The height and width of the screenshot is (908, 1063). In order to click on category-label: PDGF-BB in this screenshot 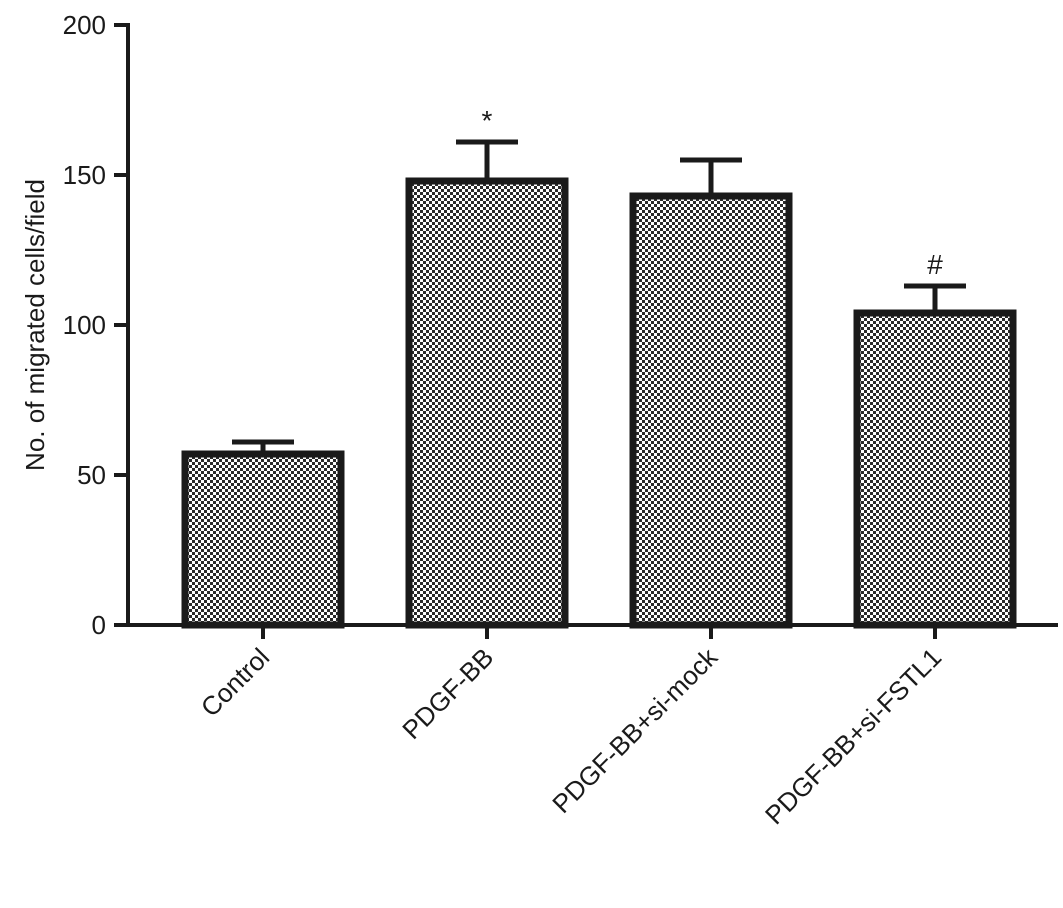, I will do `click(447, 693)`.